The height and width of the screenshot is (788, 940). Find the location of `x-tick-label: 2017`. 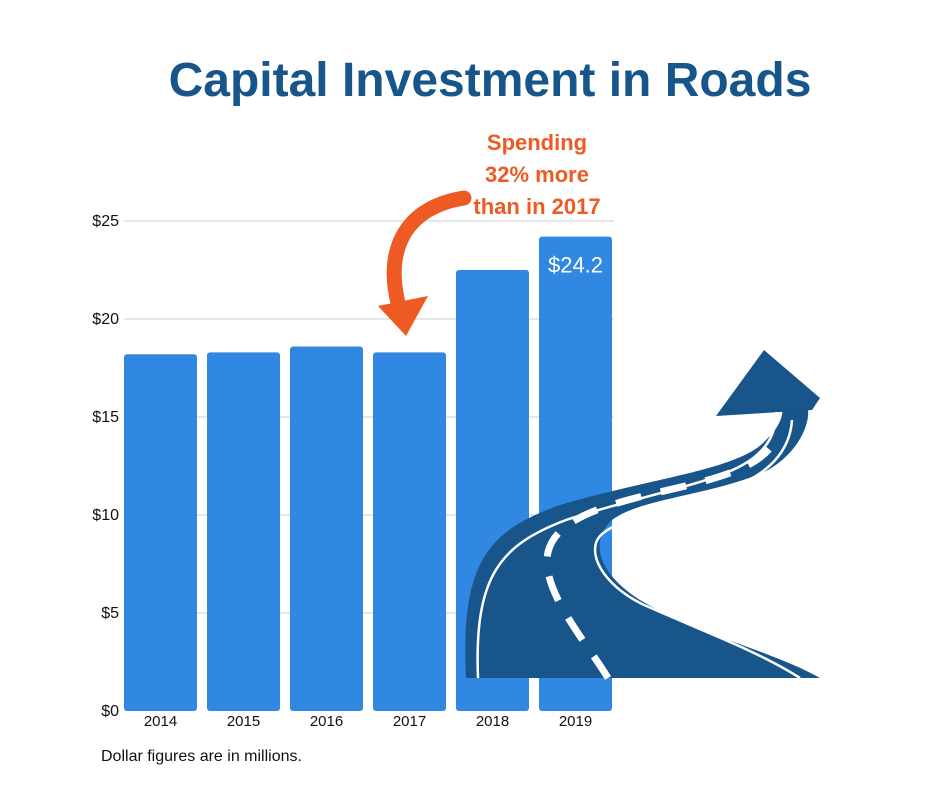

x-tick-label: 2017 is located at coordinates (409, 721).